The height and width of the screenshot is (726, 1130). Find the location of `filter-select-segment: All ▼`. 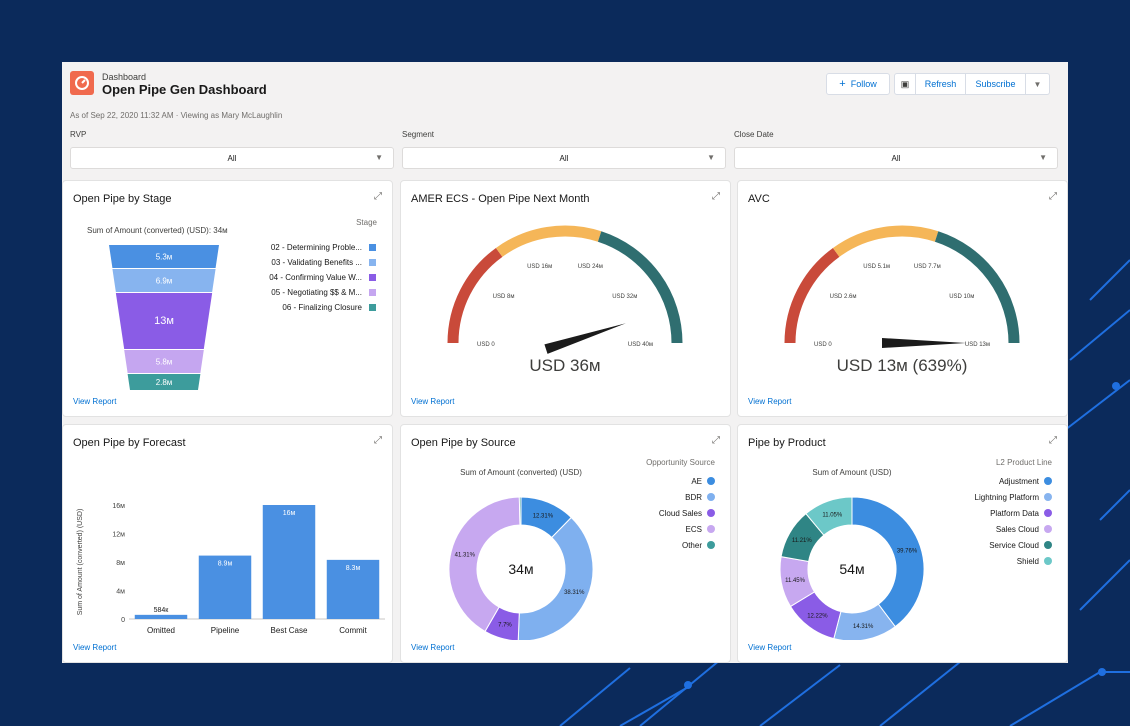

filter-select-segment: All ▼ is located at coordinates (564, 158).